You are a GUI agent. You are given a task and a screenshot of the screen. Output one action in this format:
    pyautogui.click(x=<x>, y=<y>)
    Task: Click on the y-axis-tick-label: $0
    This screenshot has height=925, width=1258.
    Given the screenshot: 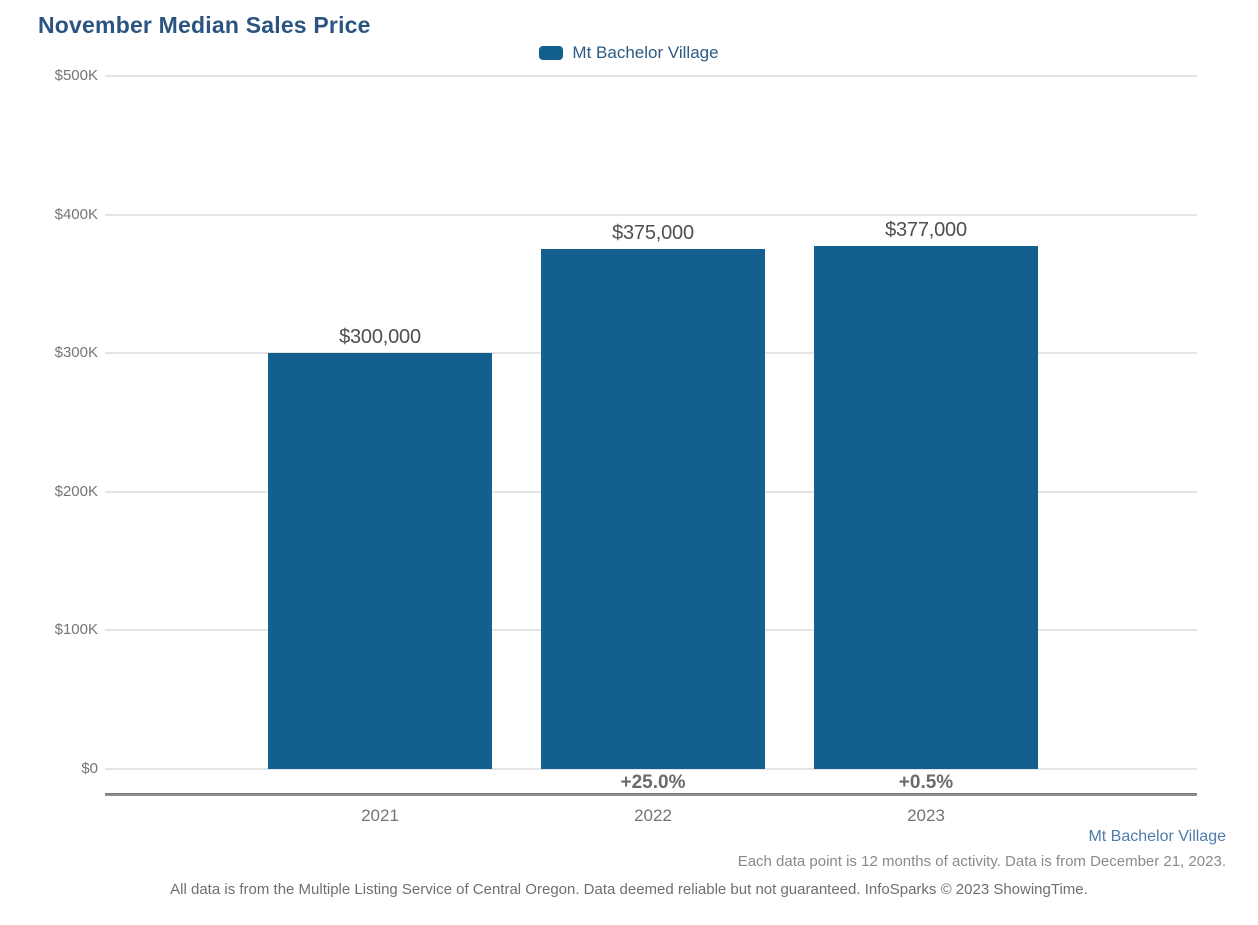 What is the action you would take?
    pyautogui.click(x=89, y=768)
    